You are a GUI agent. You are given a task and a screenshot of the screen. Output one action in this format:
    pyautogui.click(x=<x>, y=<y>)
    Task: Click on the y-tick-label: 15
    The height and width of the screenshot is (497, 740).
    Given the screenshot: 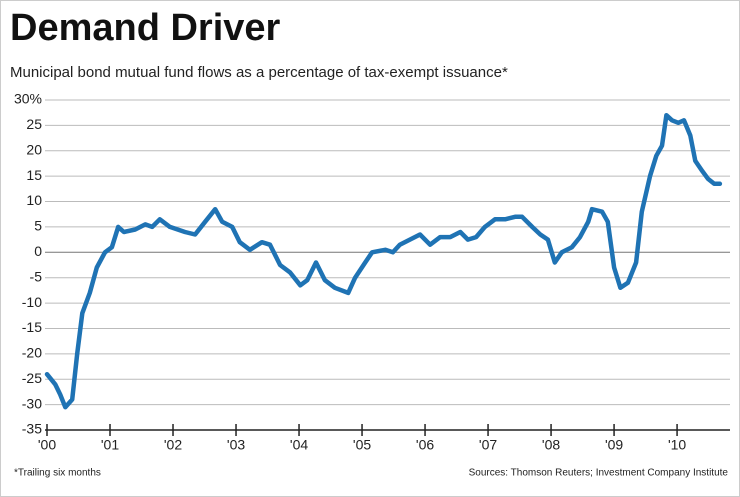 What is the action you would take?
    pyautogui.click(x=34, y=175)
    